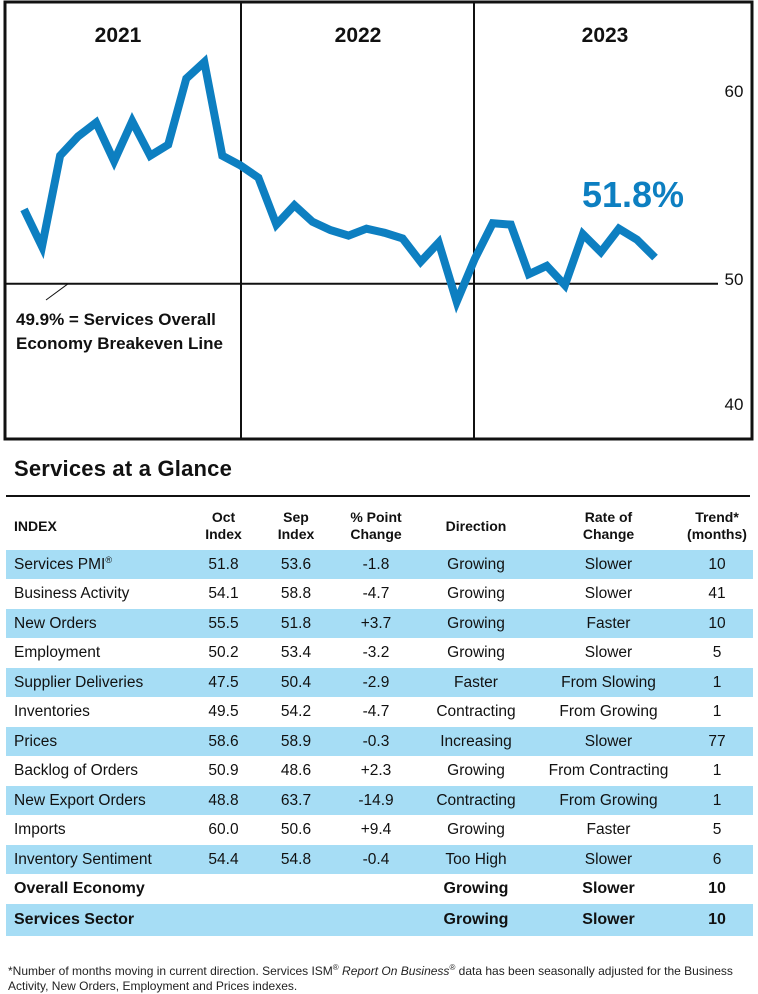 The height and width of the screenshot is (994, 758). I want to click on cell-sep-text: 58.8, so click(296, 593).